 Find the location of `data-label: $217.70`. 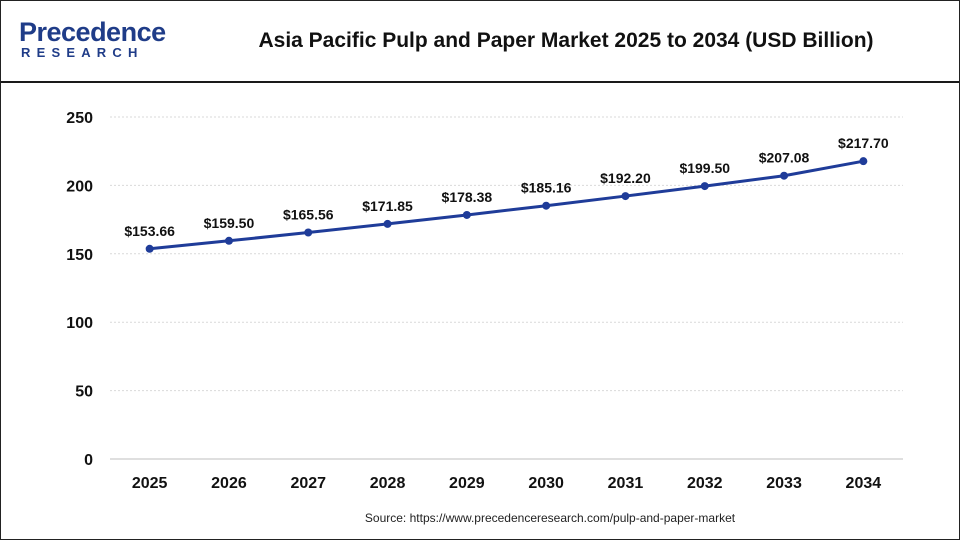

data-label: $217.70 is located at coordinates (863, 143).